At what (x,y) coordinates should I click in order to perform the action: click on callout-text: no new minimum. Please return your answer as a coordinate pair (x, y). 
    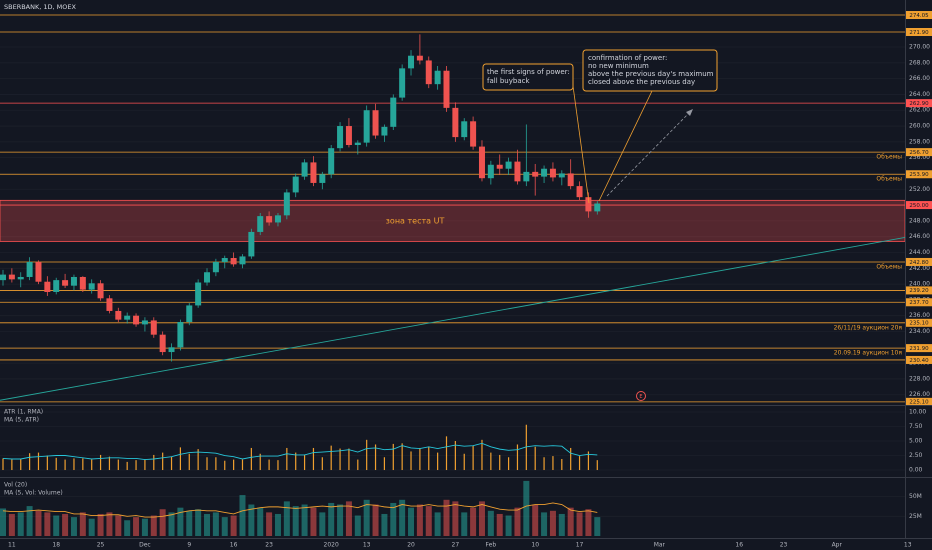
    Looking at the image, I should click on (618, 66).